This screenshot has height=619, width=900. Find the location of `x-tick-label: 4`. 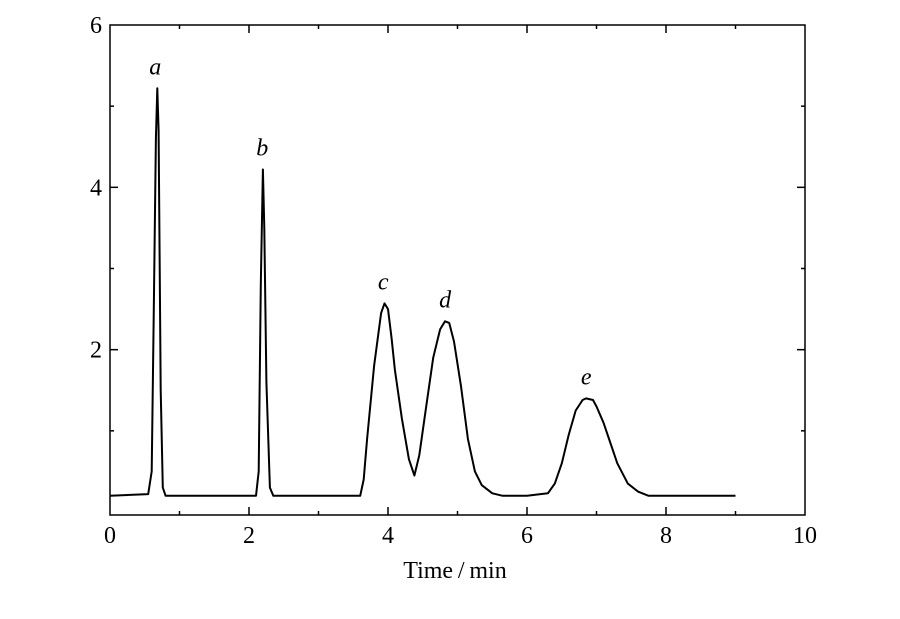

x-tick-label: 4 is located at coordinates (388, 536).